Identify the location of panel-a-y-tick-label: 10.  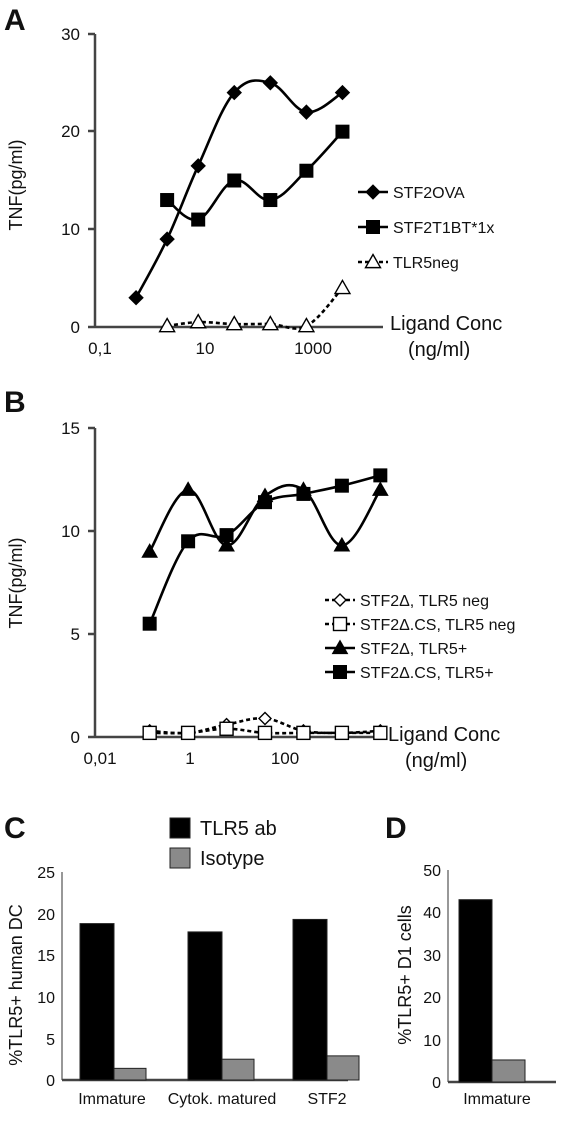
(70, 229).